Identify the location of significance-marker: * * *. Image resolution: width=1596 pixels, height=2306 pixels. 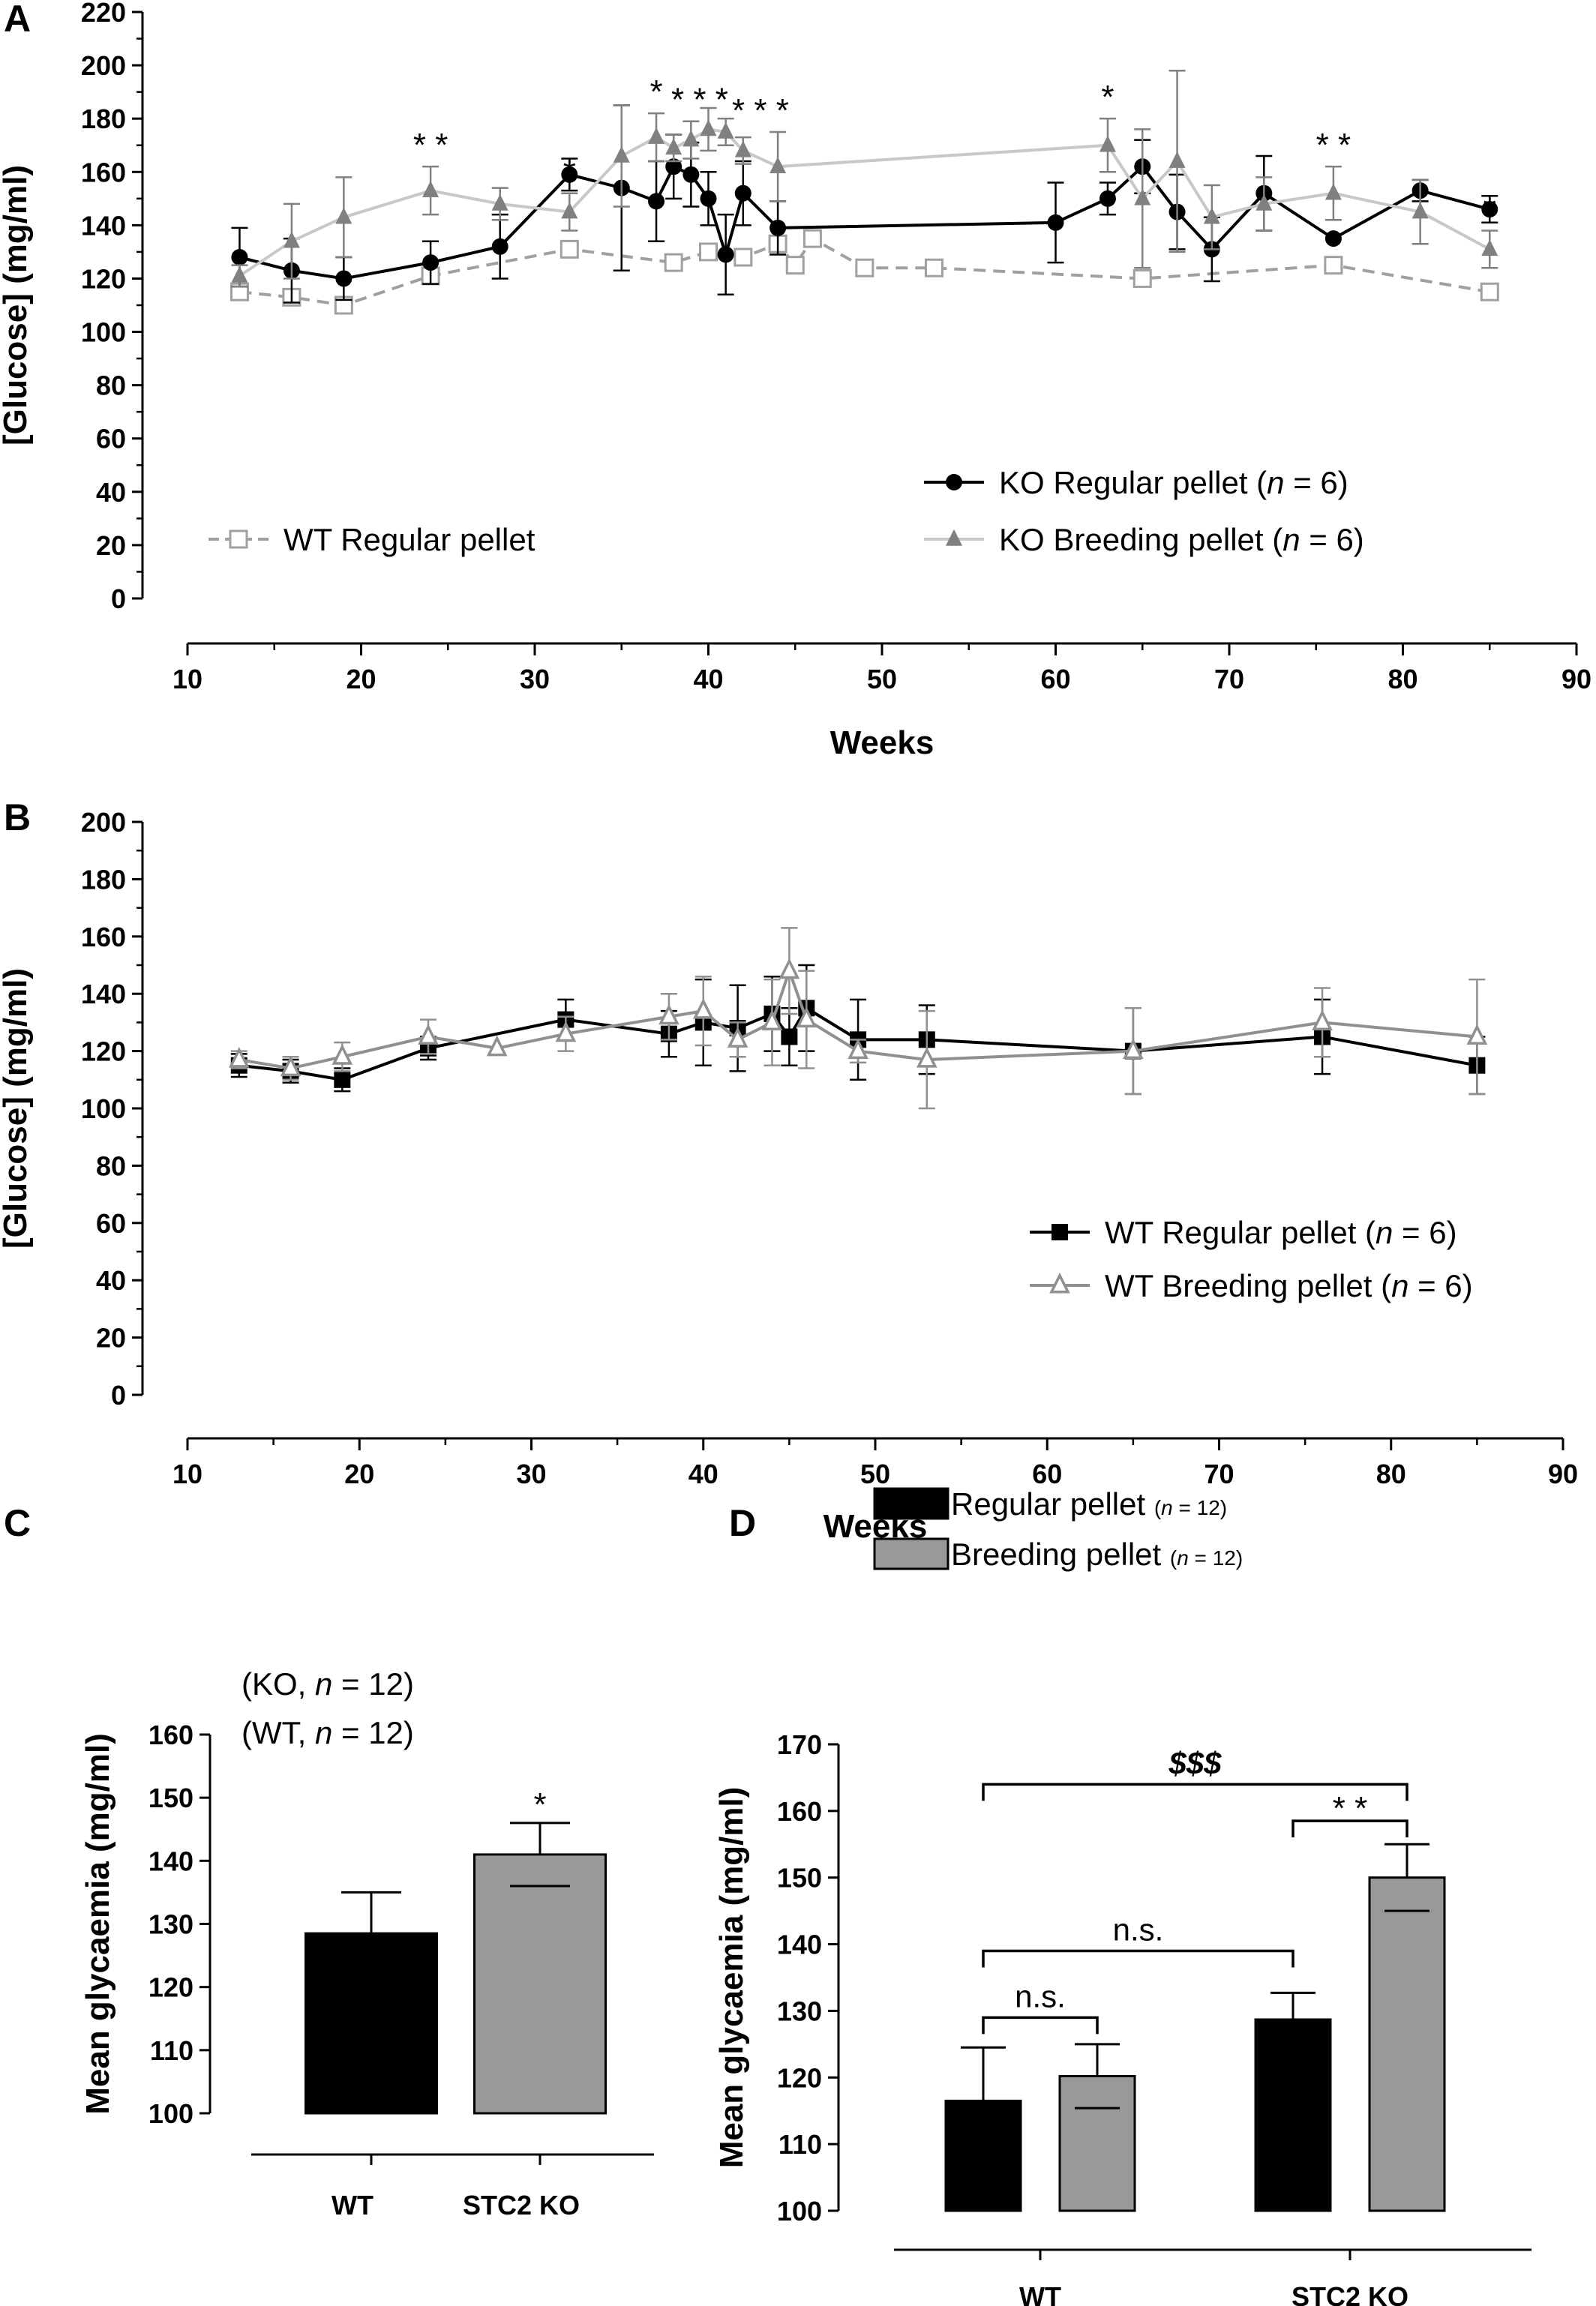
(699, 100).